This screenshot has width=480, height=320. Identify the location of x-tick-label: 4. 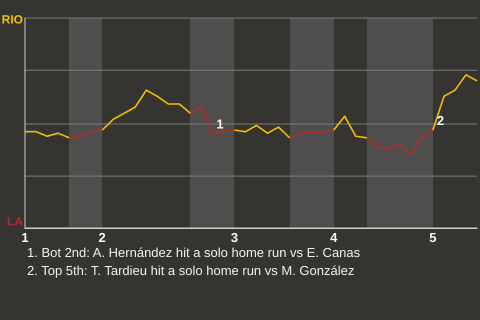
(334, 237).